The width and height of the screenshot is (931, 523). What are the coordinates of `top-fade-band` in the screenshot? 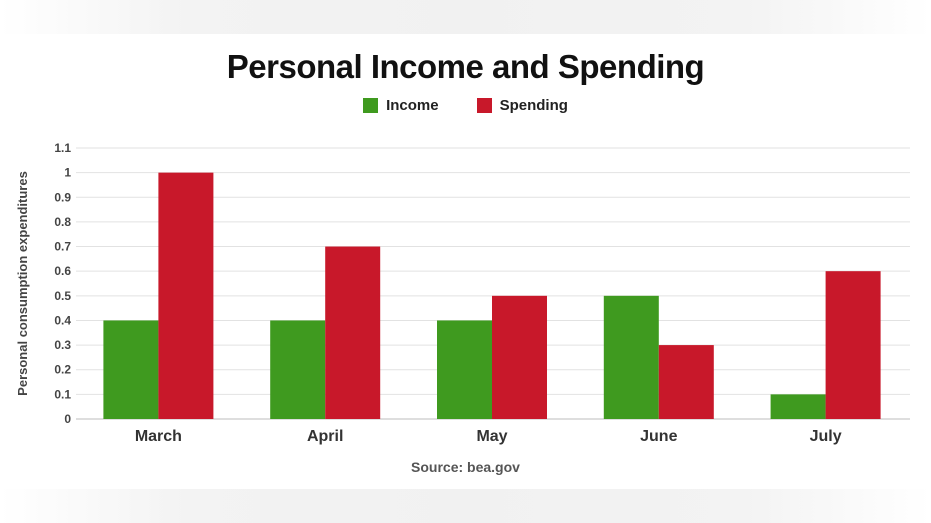 It's located at (465, 17).